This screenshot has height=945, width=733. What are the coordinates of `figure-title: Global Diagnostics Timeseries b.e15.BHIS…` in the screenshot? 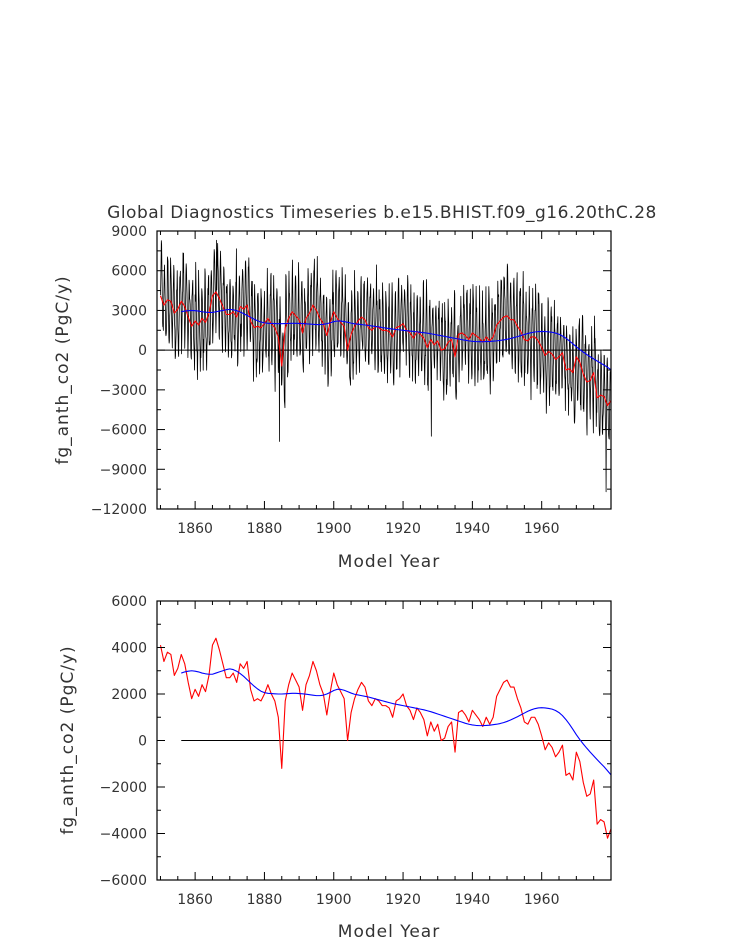 It's located at (382, 213).